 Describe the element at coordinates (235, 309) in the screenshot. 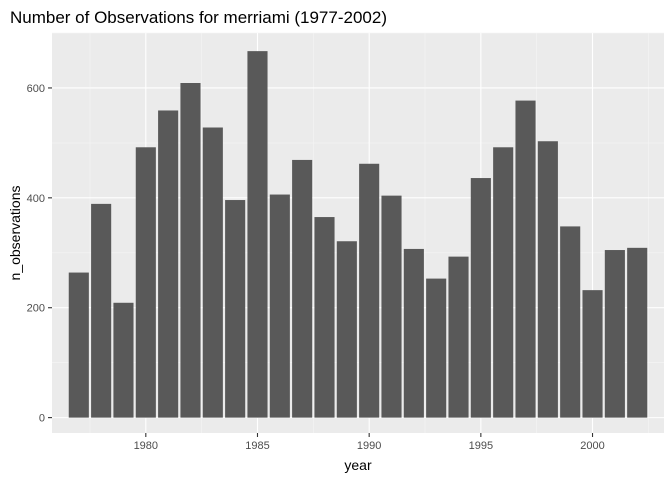

I see `bar-1984` at that location.